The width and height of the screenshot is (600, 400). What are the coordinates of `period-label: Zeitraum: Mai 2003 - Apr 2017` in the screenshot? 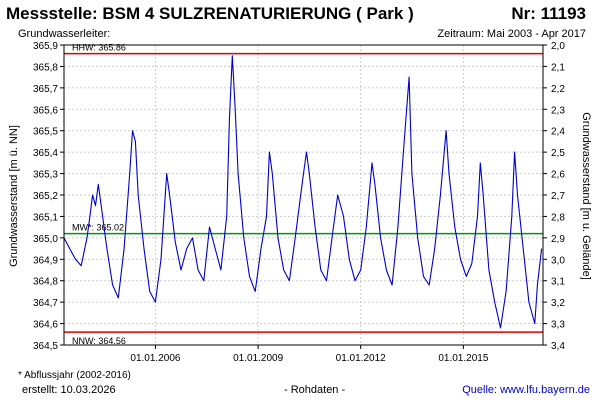 It's located at (511, 34).